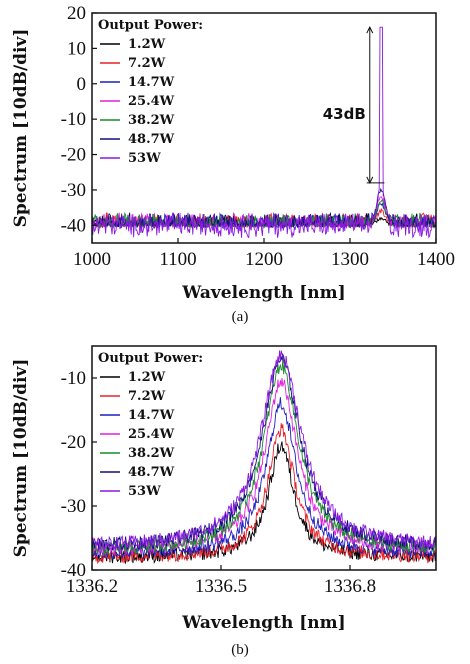 Image resolution: width=470 pixels, height=664 pixels. Describe the element at coordinates (221, 586) in the screenshot. I see `x-tick-label: 1336.5` at that location.